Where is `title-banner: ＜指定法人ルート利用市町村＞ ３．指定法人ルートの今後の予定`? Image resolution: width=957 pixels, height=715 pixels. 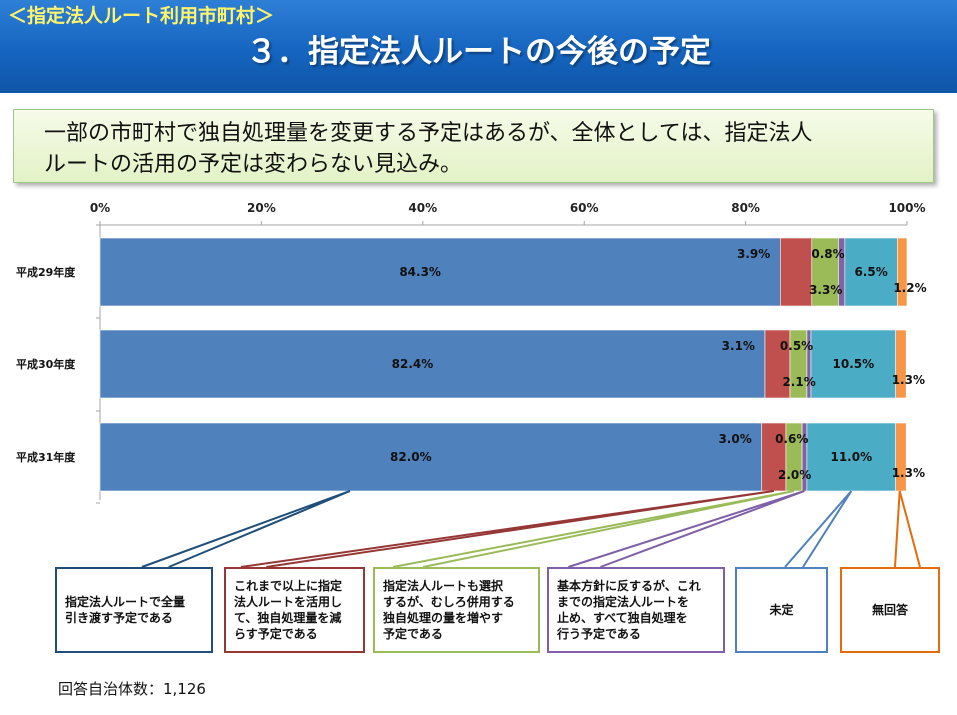
title-banner: ＜指定法人ルート利用市町村＞ ３．指定法人ルートの今後の予定 is located at coordinates (478, 46).